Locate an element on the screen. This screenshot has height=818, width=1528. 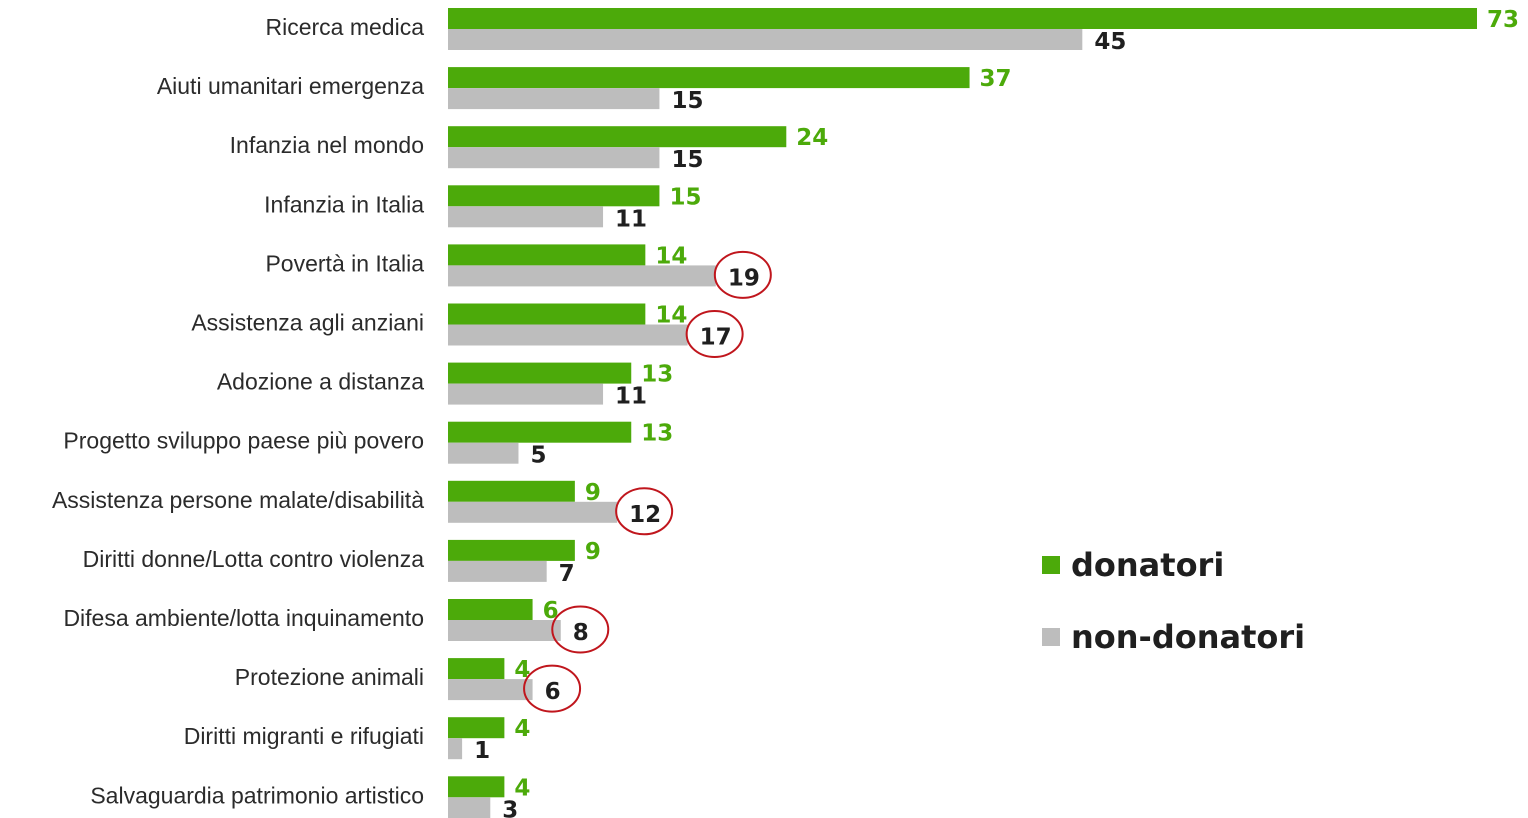
category-label-aiuti-umanitari-emergenza: Aiuti umanitari emergenza is located at coordinates (290, 86).